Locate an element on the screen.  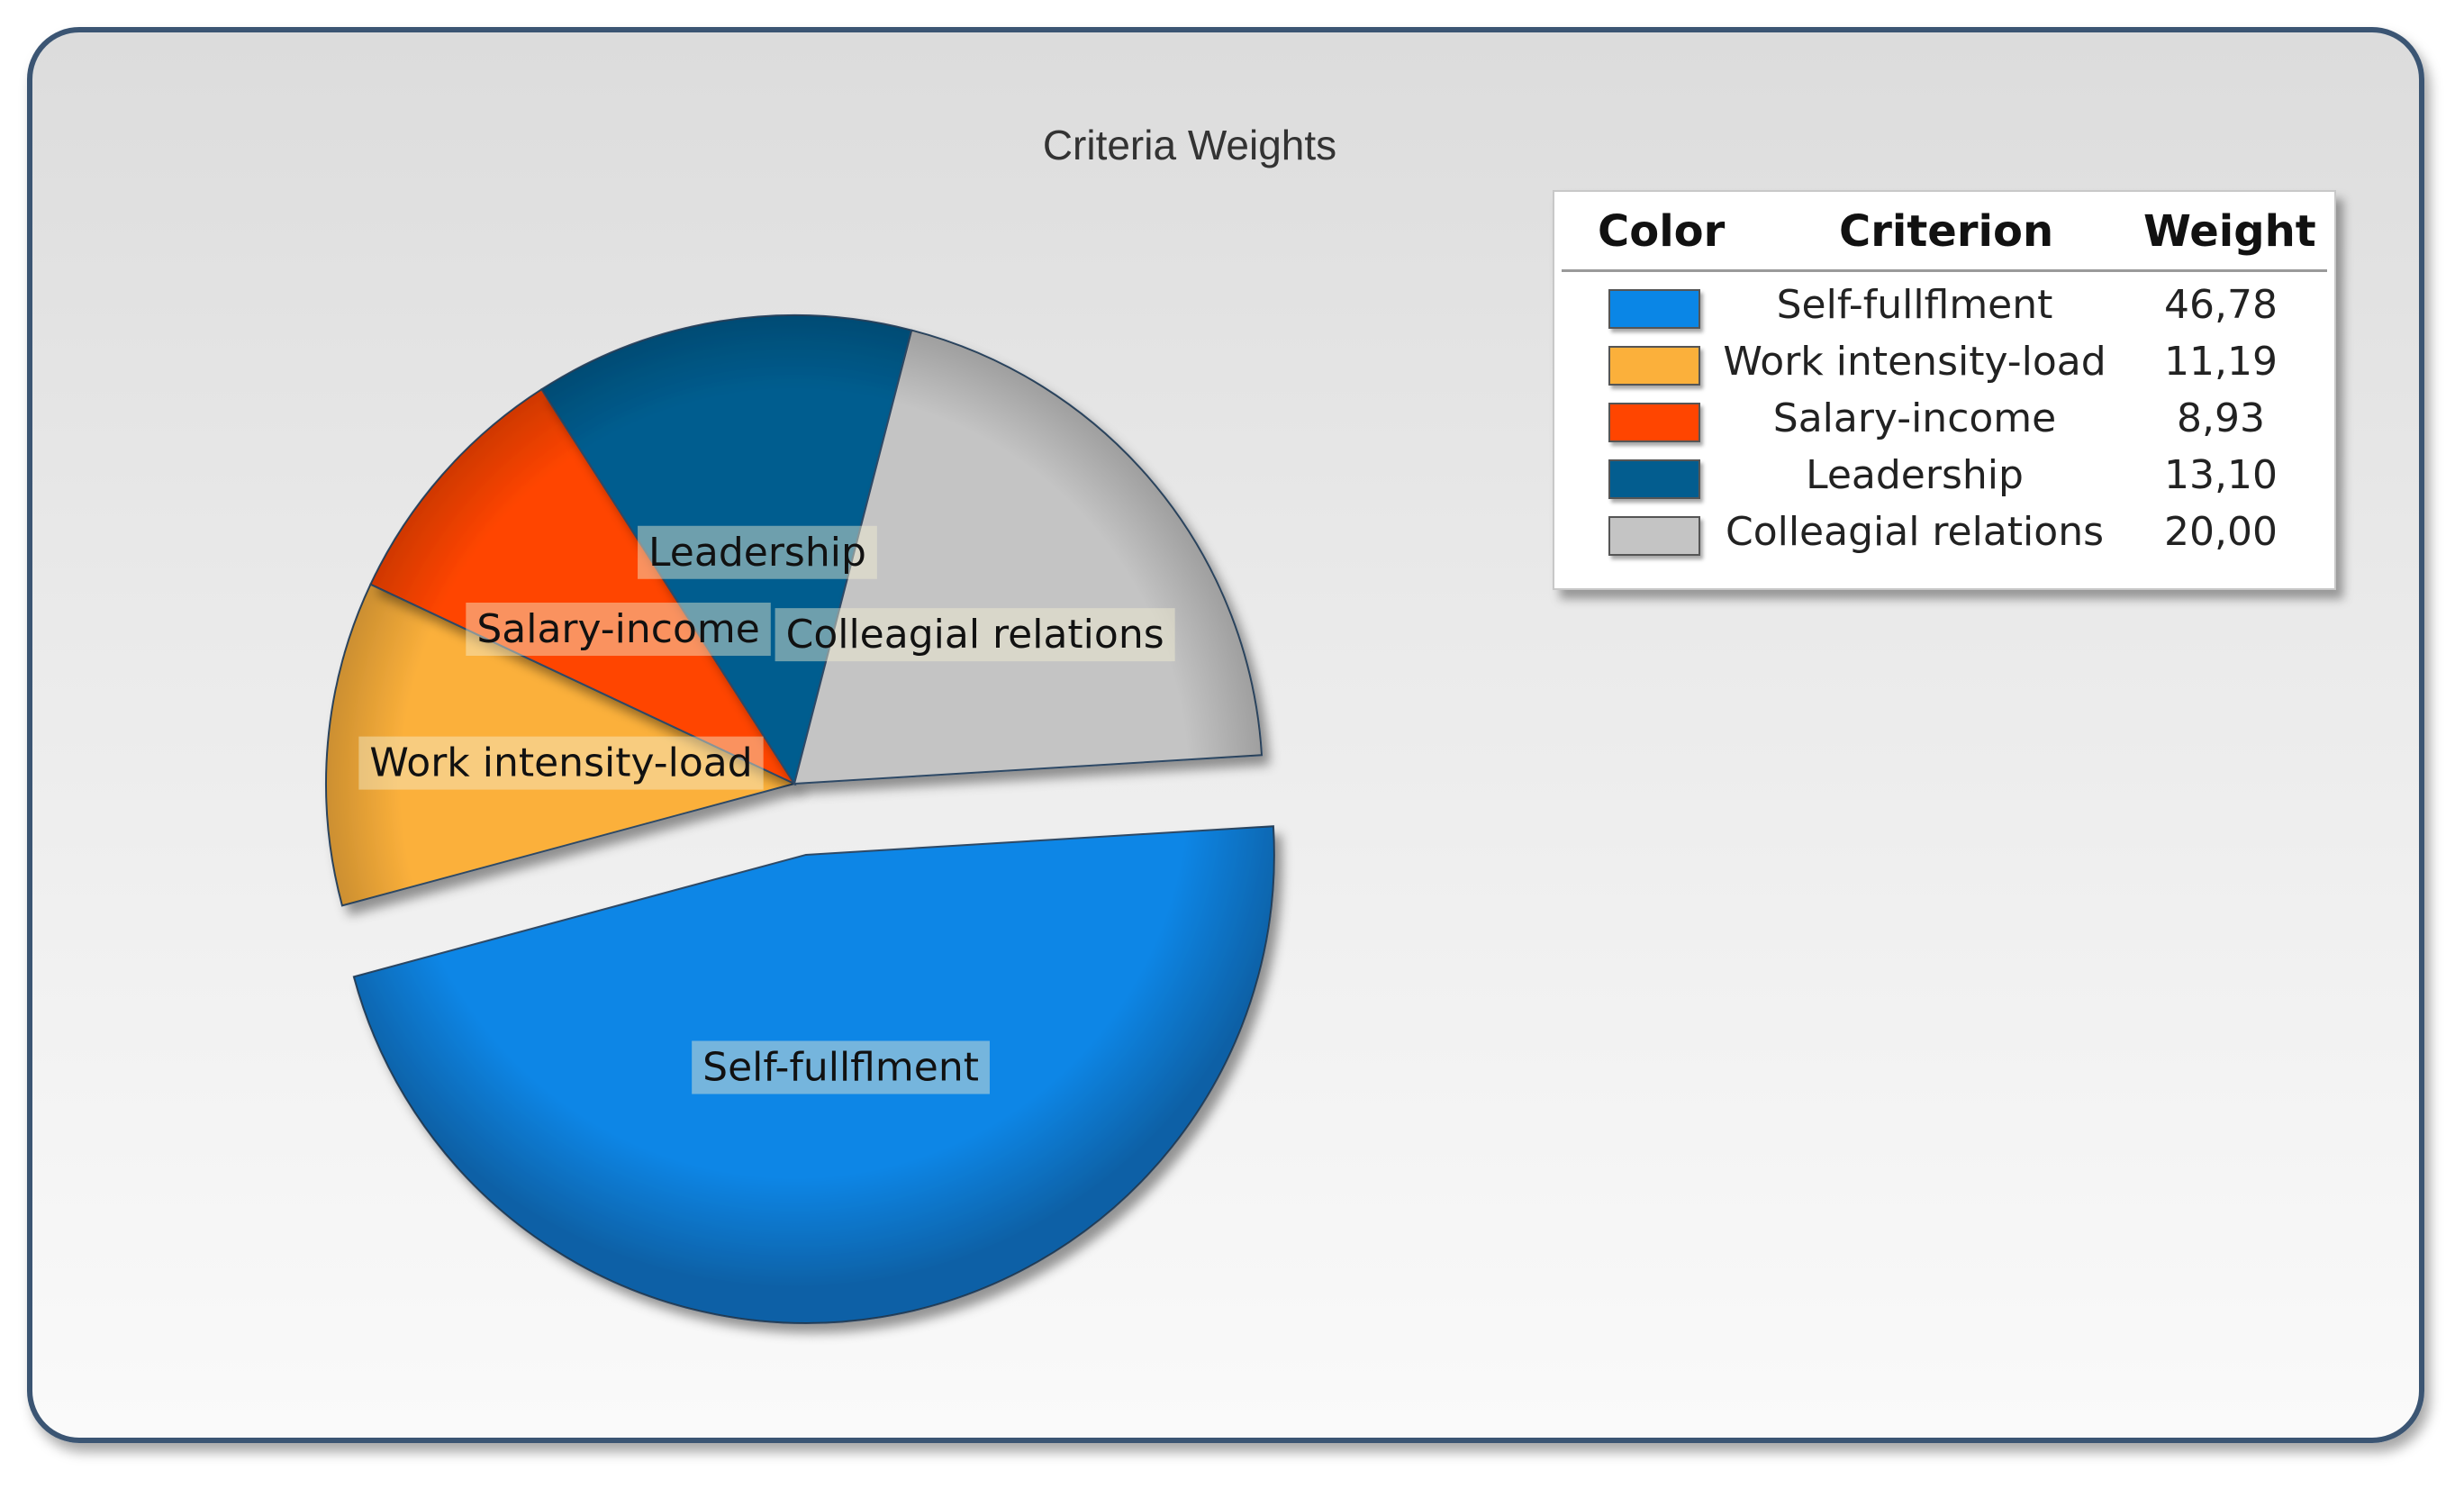
legend-divider is located at coordinates (1944, 270).